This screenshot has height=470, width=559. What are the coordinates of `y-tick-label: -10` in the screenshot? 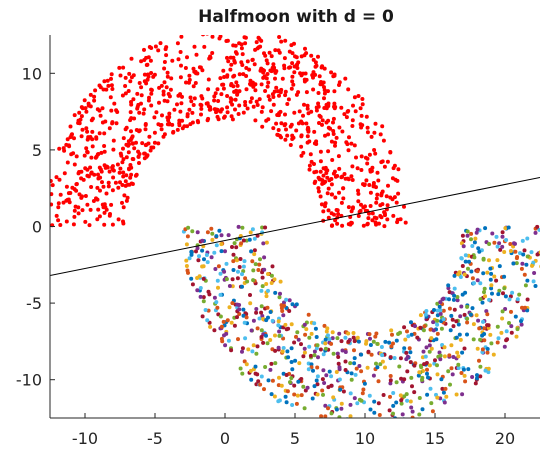 It's located at (29, 380).